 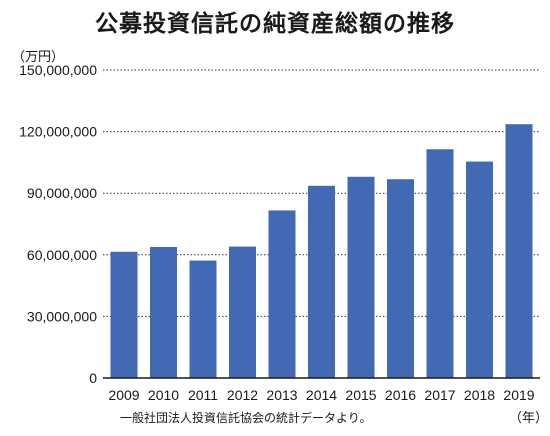 I want to click on x-tick-label: 2016, so click(x=400, y=395).